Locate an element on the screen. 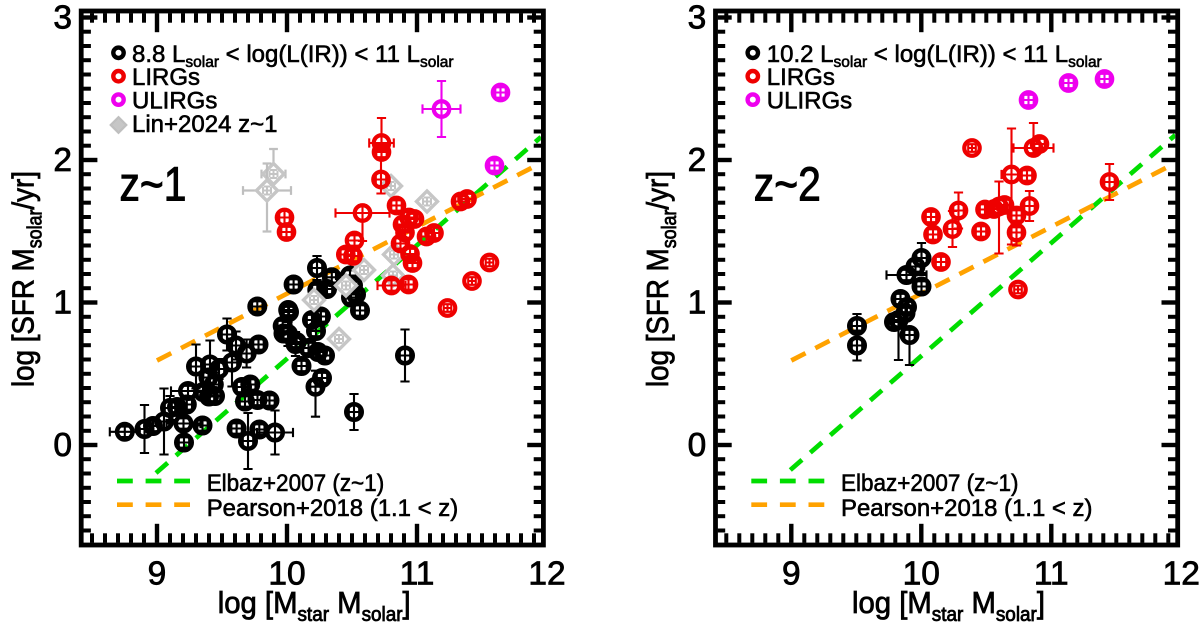 This screenshot has height=638, width=1200. svg-text: z~1 is located at coordinates (153, 185).